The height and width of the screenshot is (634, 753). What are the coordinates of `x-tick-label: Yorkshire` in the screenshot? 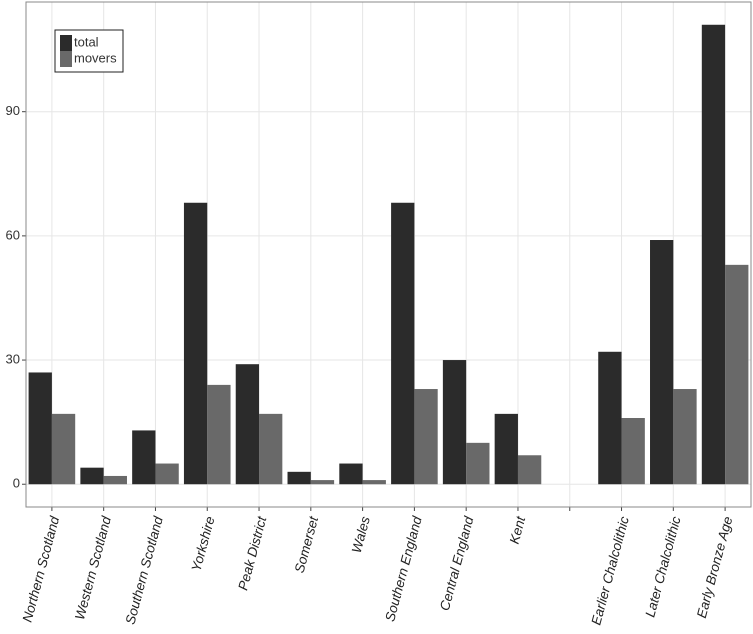 It's located at (203, 544).